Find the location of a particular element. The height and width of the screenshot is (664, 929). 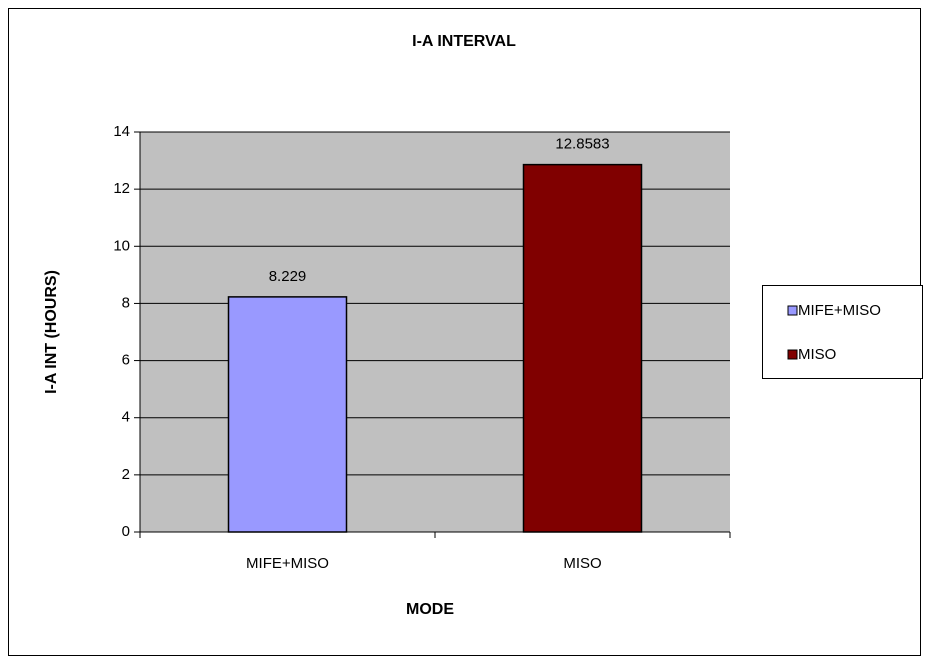

data-label: 12.8583 is located at coordinates (582, 144).